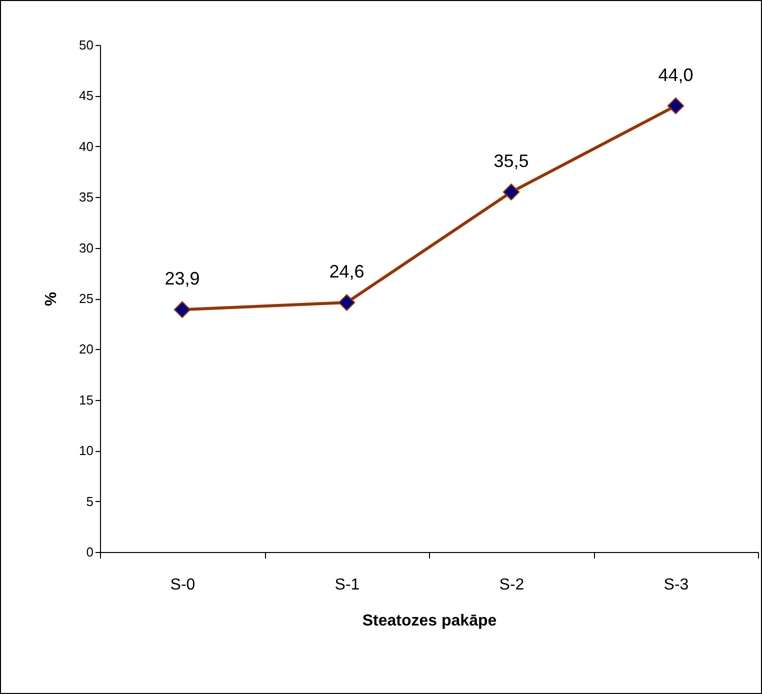 This screenshot has width=762, height=694. What do you see at coordinates (86, 248) in the screenshot?
I see `y-tick-label: 30` at bounding box center [86, 248].